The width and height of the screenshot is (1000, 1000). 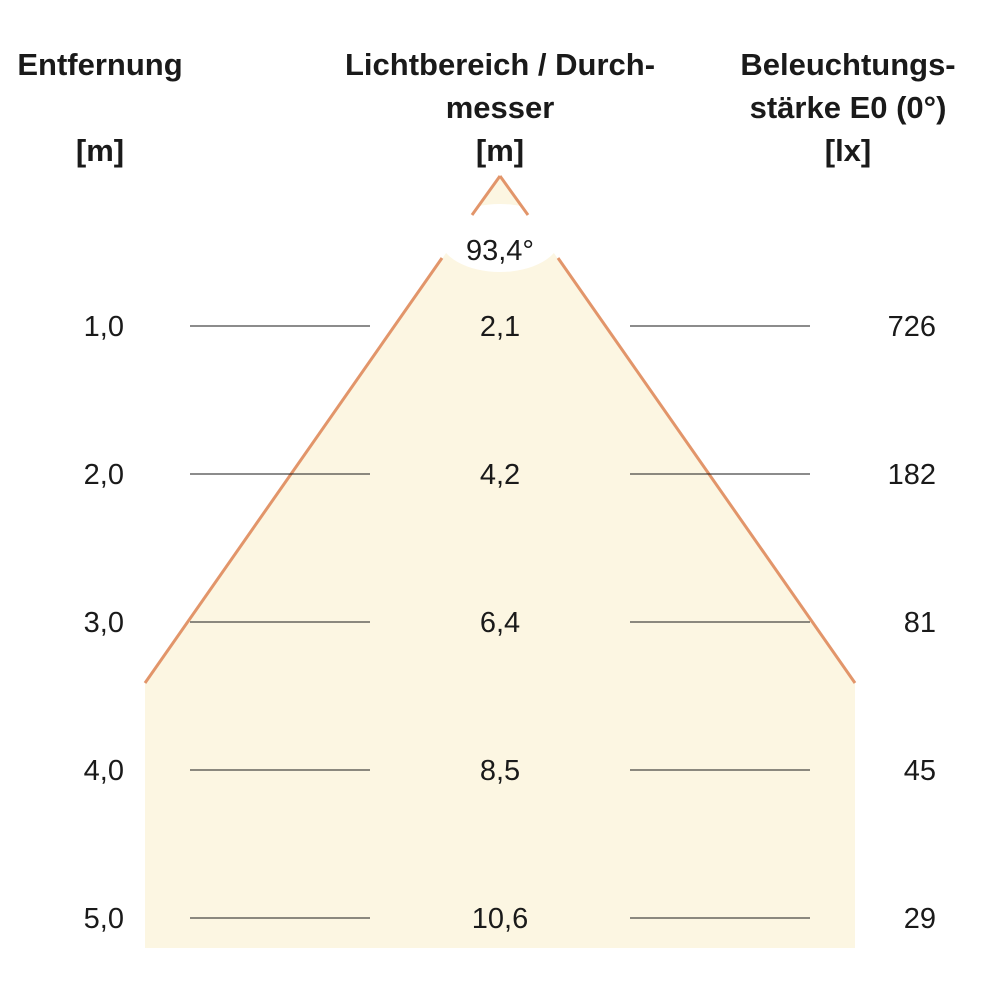 What do you see at coordinates (912, 475) in the screenshot?
I see `row-illuminance: 182` at bounding box center [912, 475].